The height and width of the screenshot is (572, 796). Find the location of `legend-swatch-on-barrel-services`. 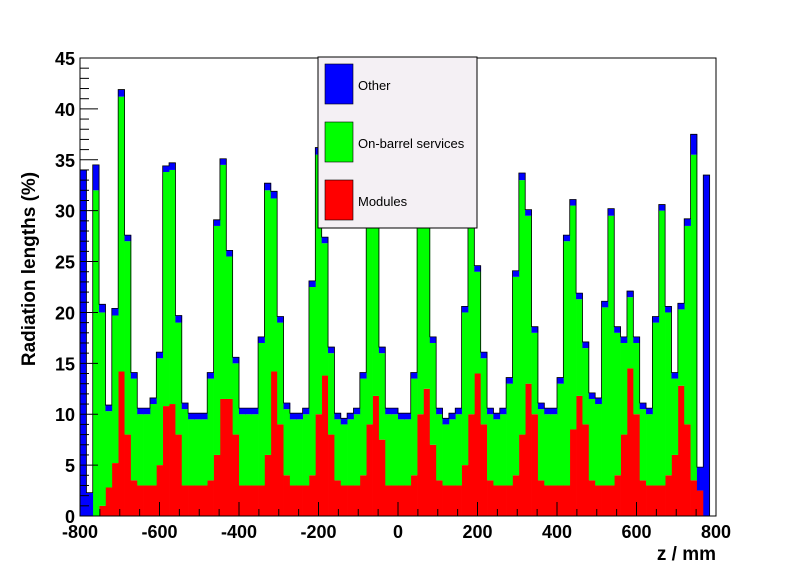

legend-swatch-on-barrel-services is located at coordinates (339, 142).